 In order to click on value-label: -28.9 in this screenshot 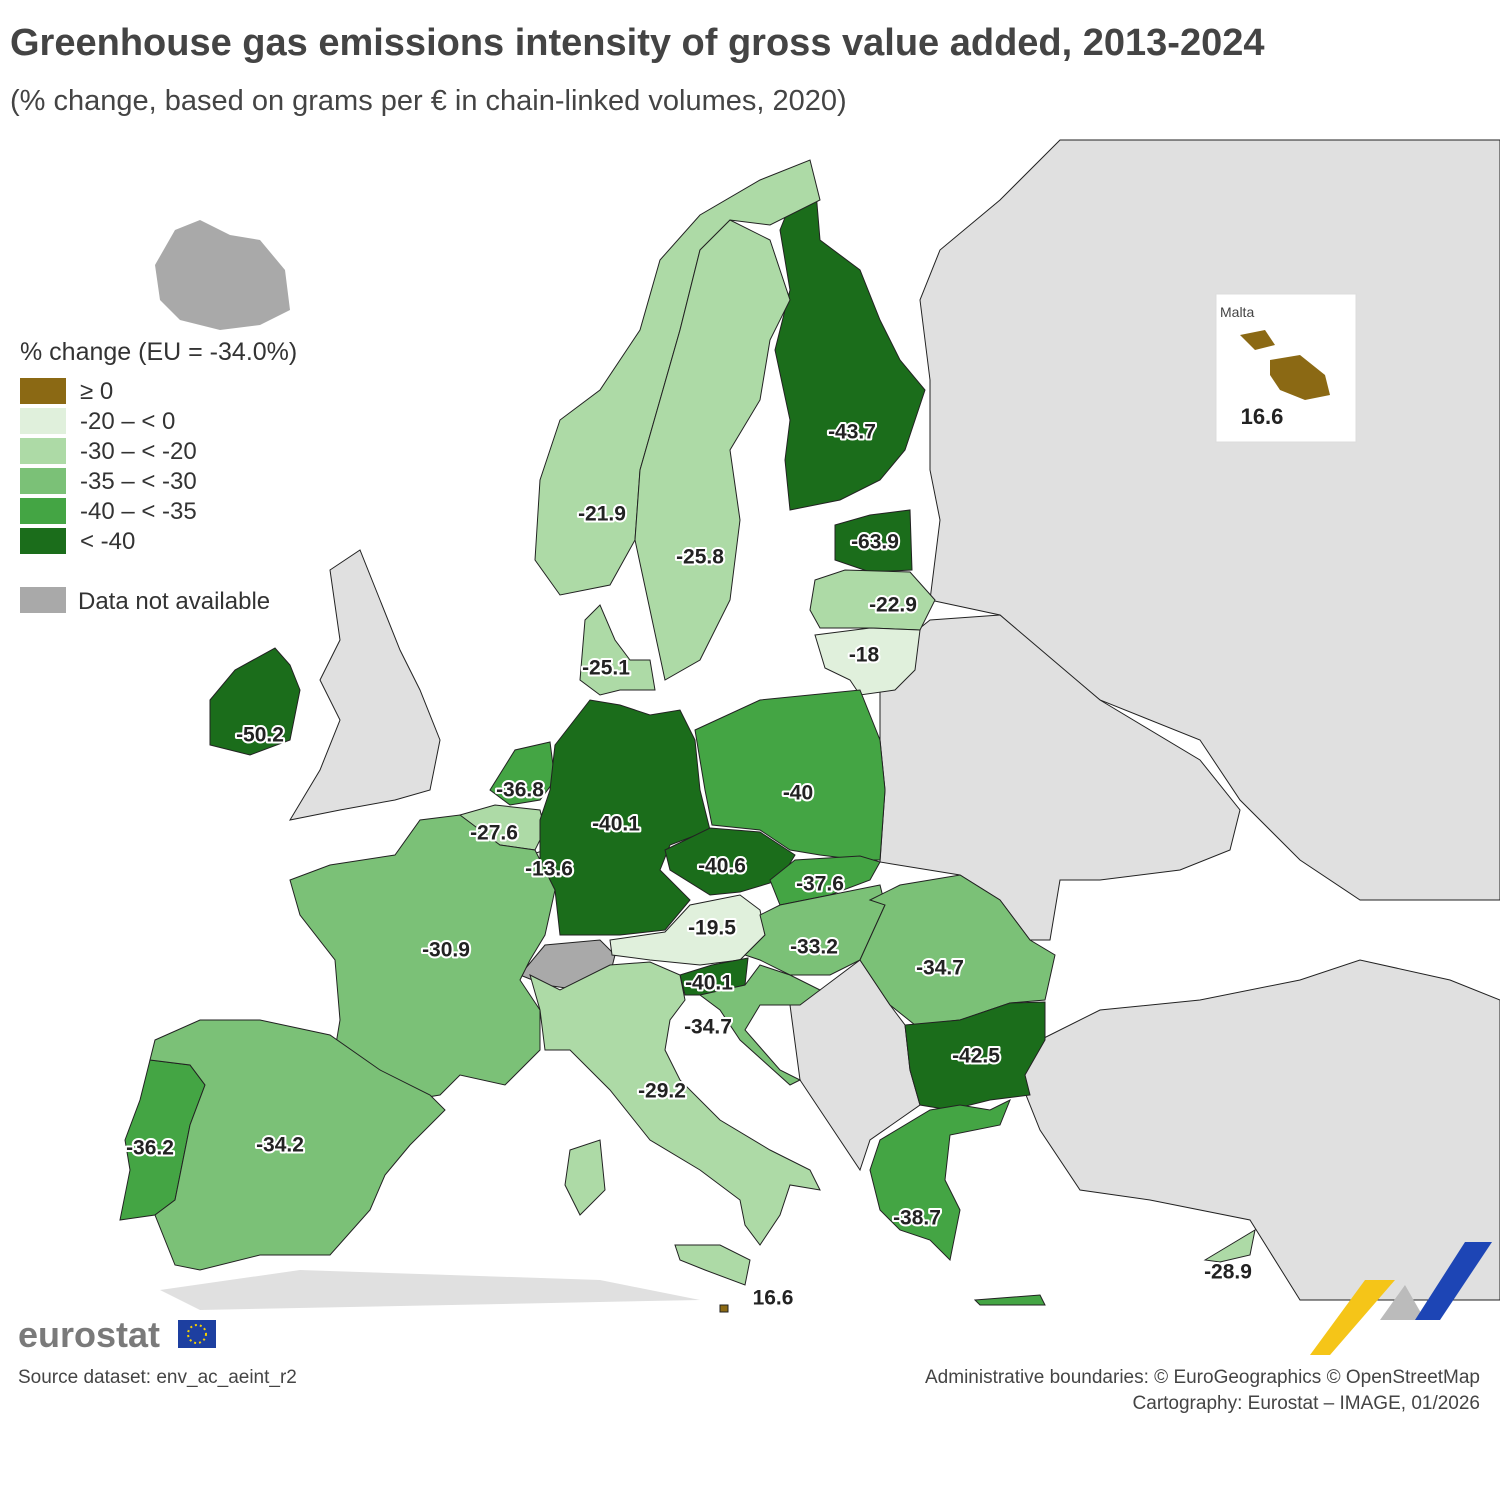, I will do `click(1228, 1272)`.